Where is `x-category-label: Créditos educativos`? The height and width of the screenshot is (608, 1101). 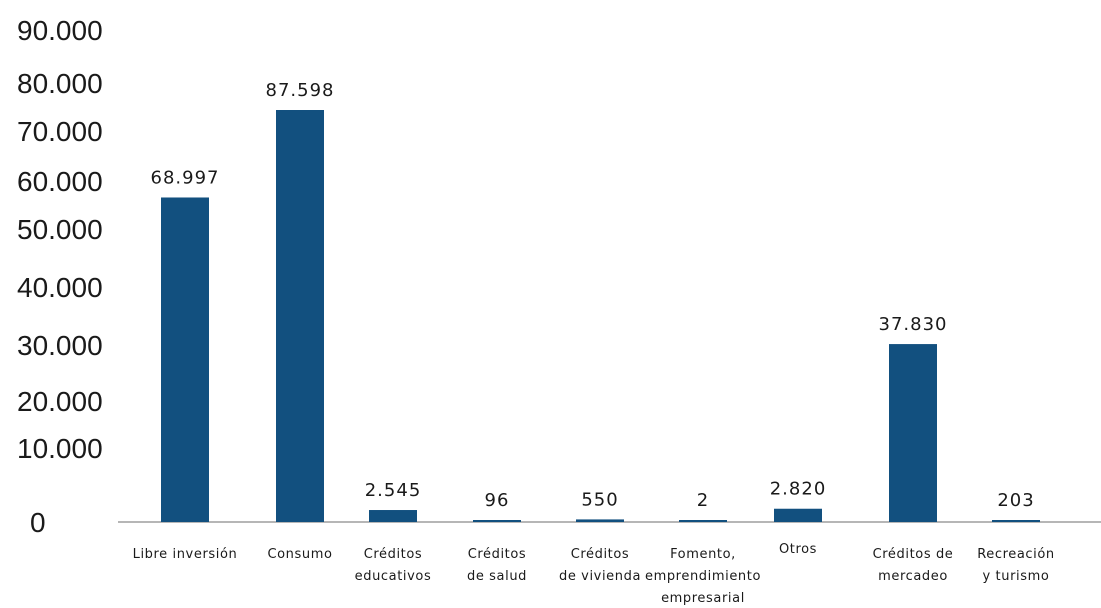 x-category-label: Créditos educativos is located at coordinates (393, 565).